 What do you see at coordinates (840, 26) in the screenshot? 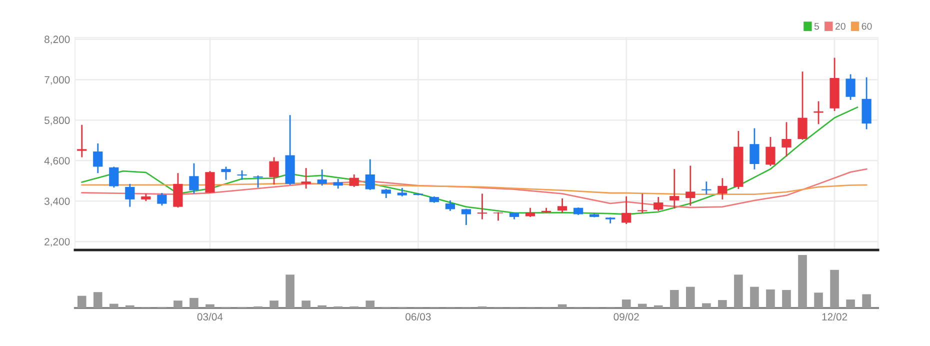
I see `legend-label: 20` at bounding box center [840, 26].